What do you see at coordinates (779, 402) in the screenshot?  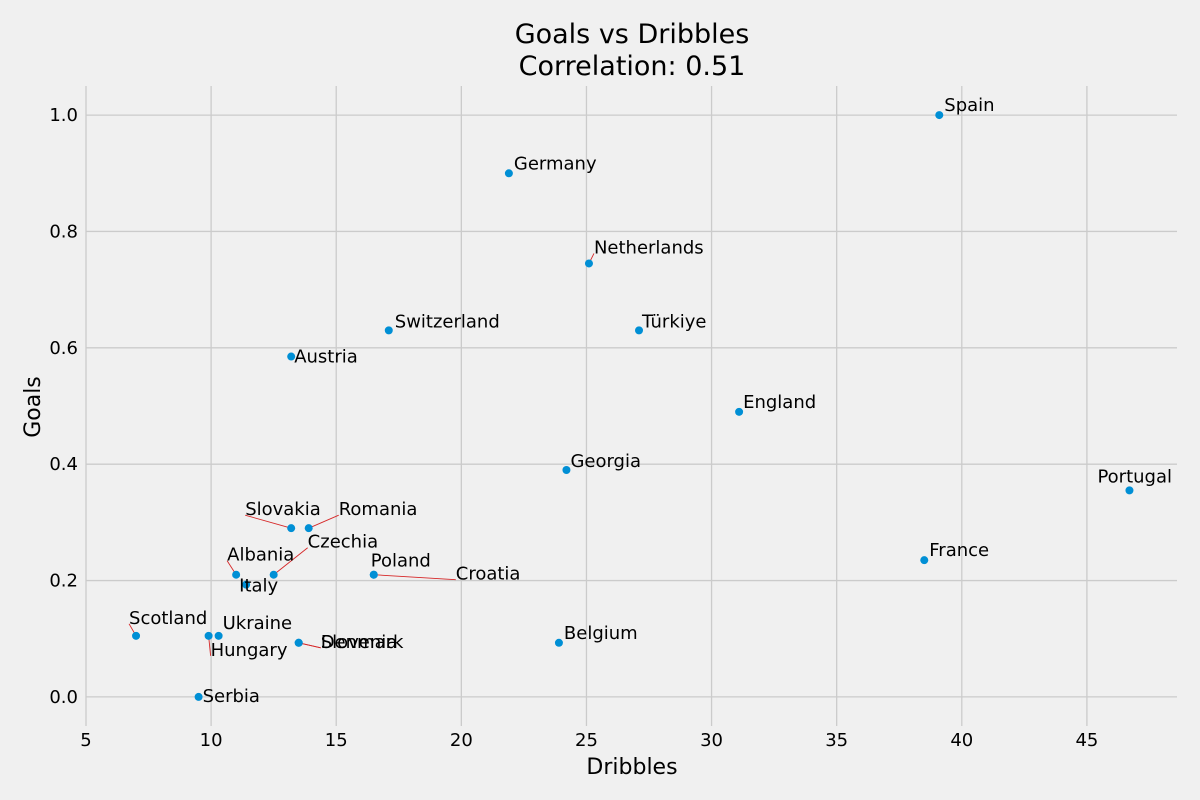 I see `point-label: England` at bounding box center [779, 402].